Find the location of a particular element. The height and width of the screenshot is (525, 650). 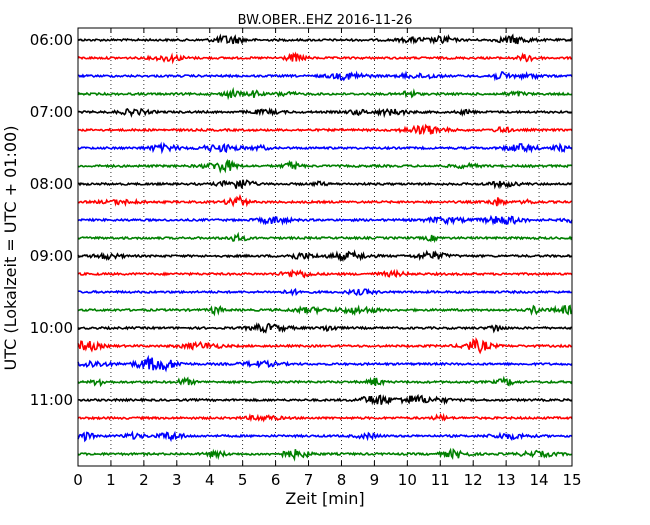

chart-title: BW.OBER..EHZ 2016-11-26 is located at coordinates (325, 20).